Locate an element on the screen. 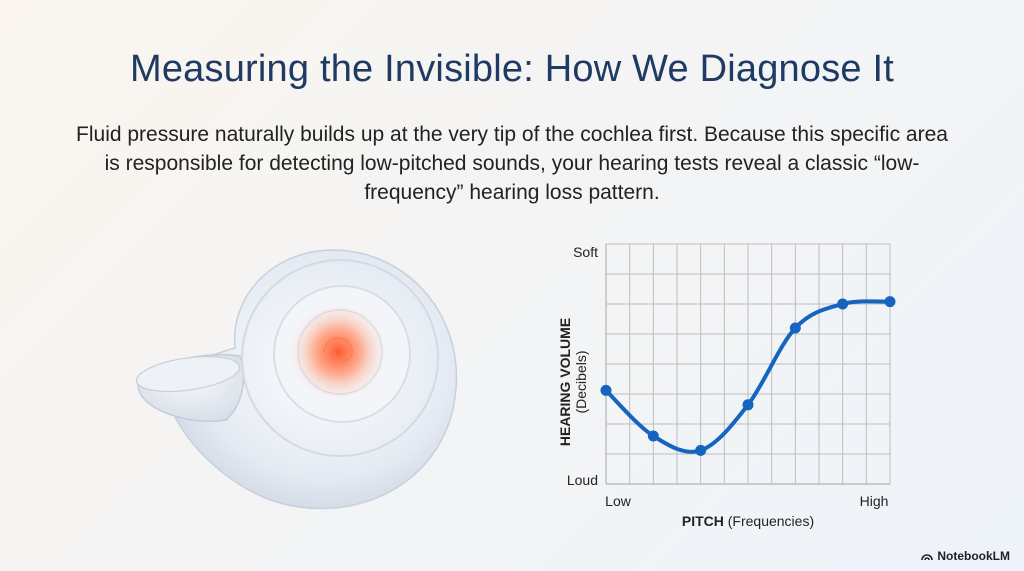 Image resolution: width=1024 pixels, height=571 pixels. x-tick-high: High is located at coordinates (874, 501).